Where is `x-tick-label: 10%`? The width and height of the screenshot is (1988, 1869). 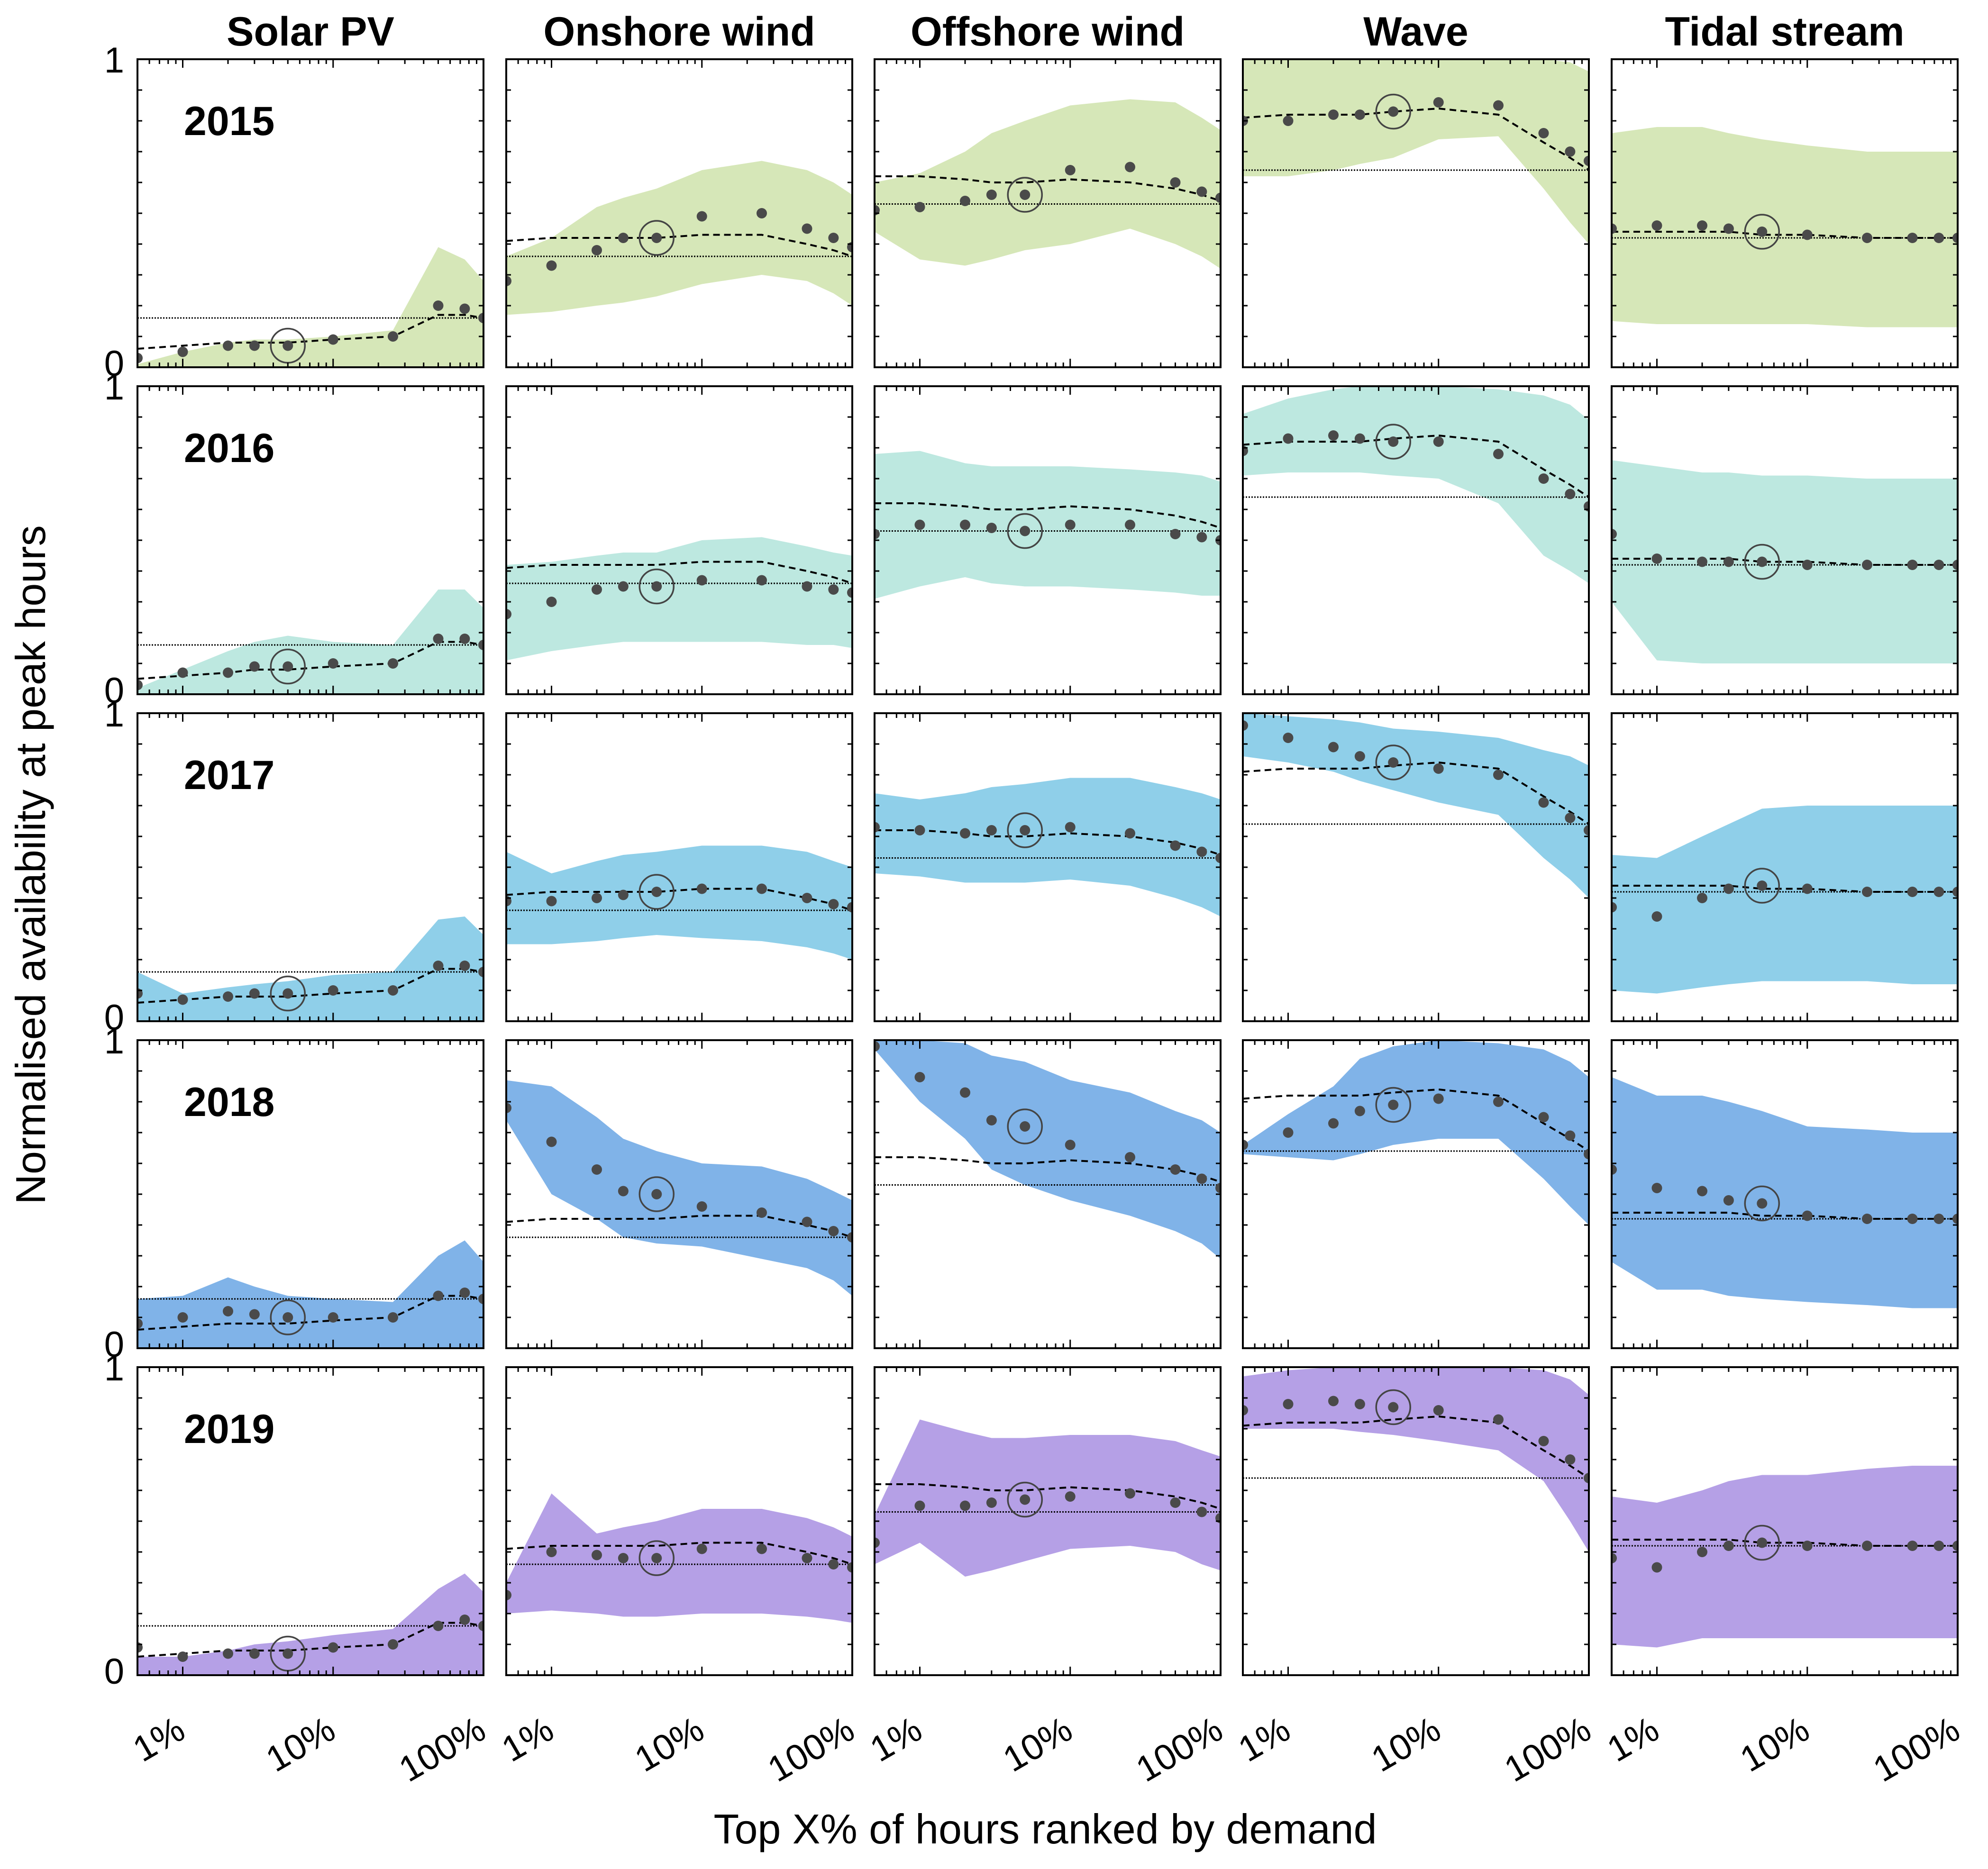
x-tick-label: 10% is located at coordinates (1406, 1745).